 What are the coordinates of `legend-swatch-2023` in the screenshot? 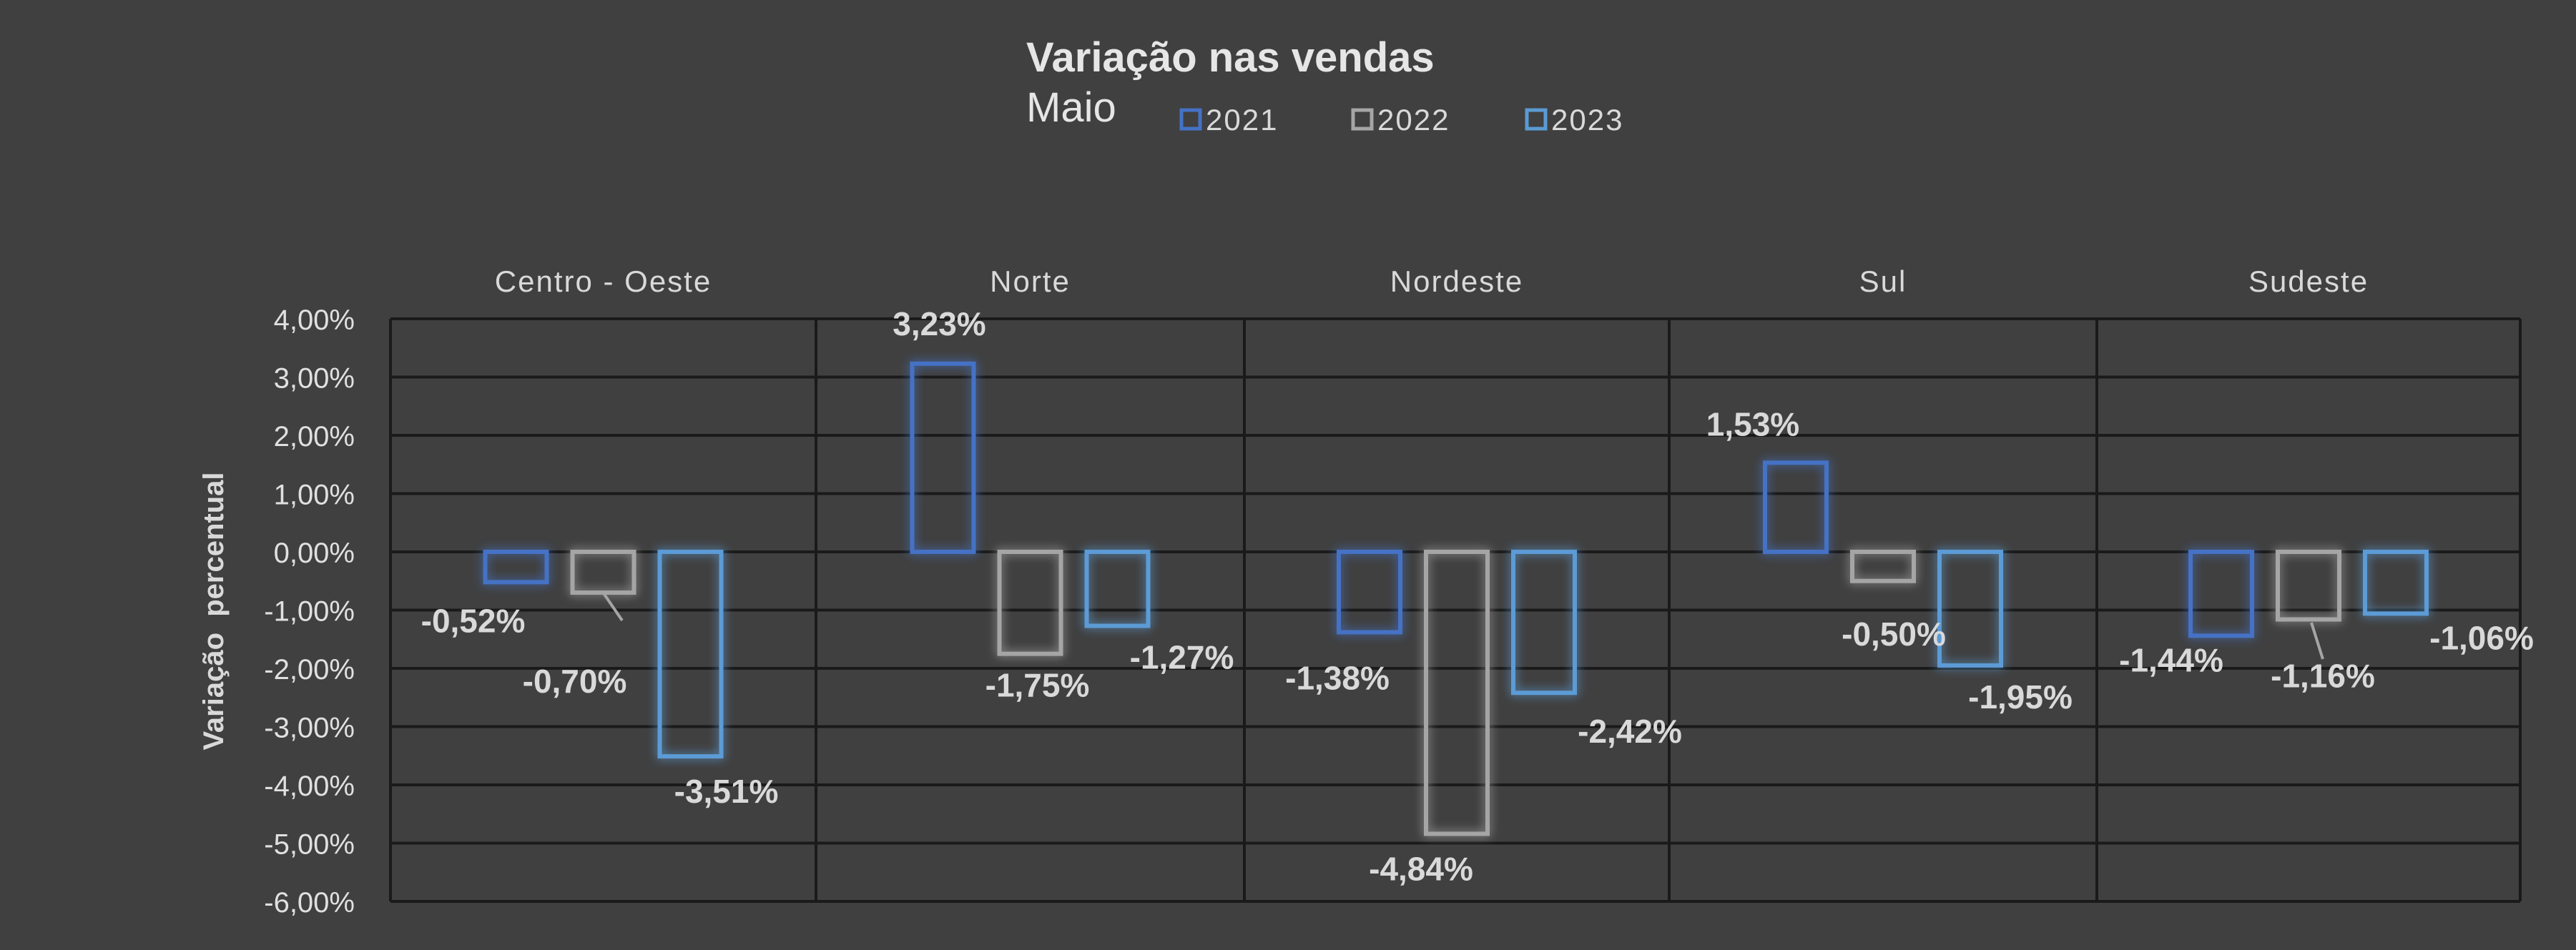 It's located at (1537, 119).